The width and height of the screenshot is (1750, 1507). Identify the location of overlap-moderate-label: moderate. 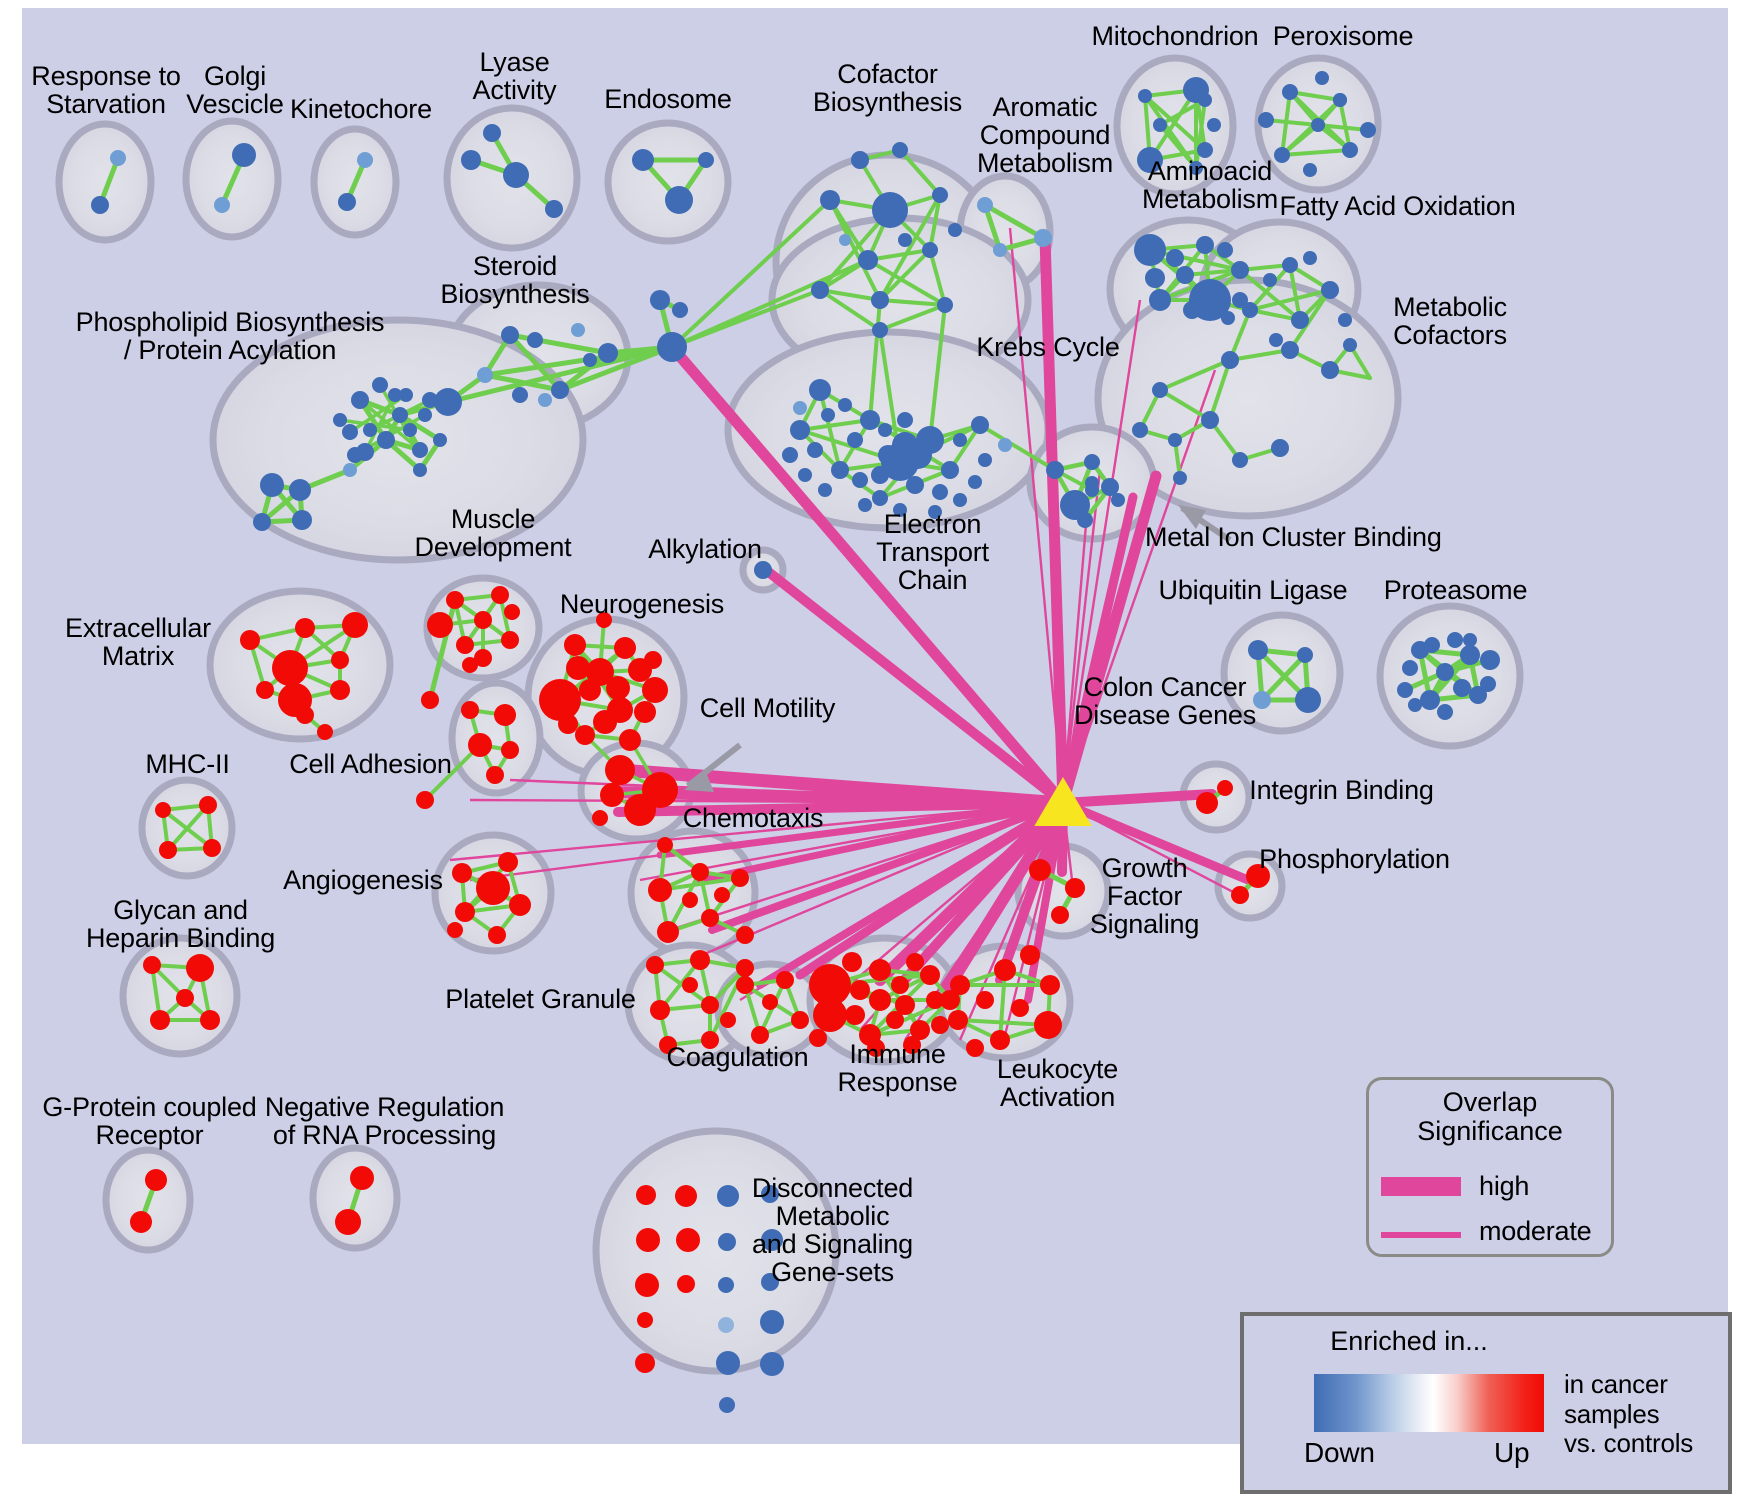
(1535, 1231).